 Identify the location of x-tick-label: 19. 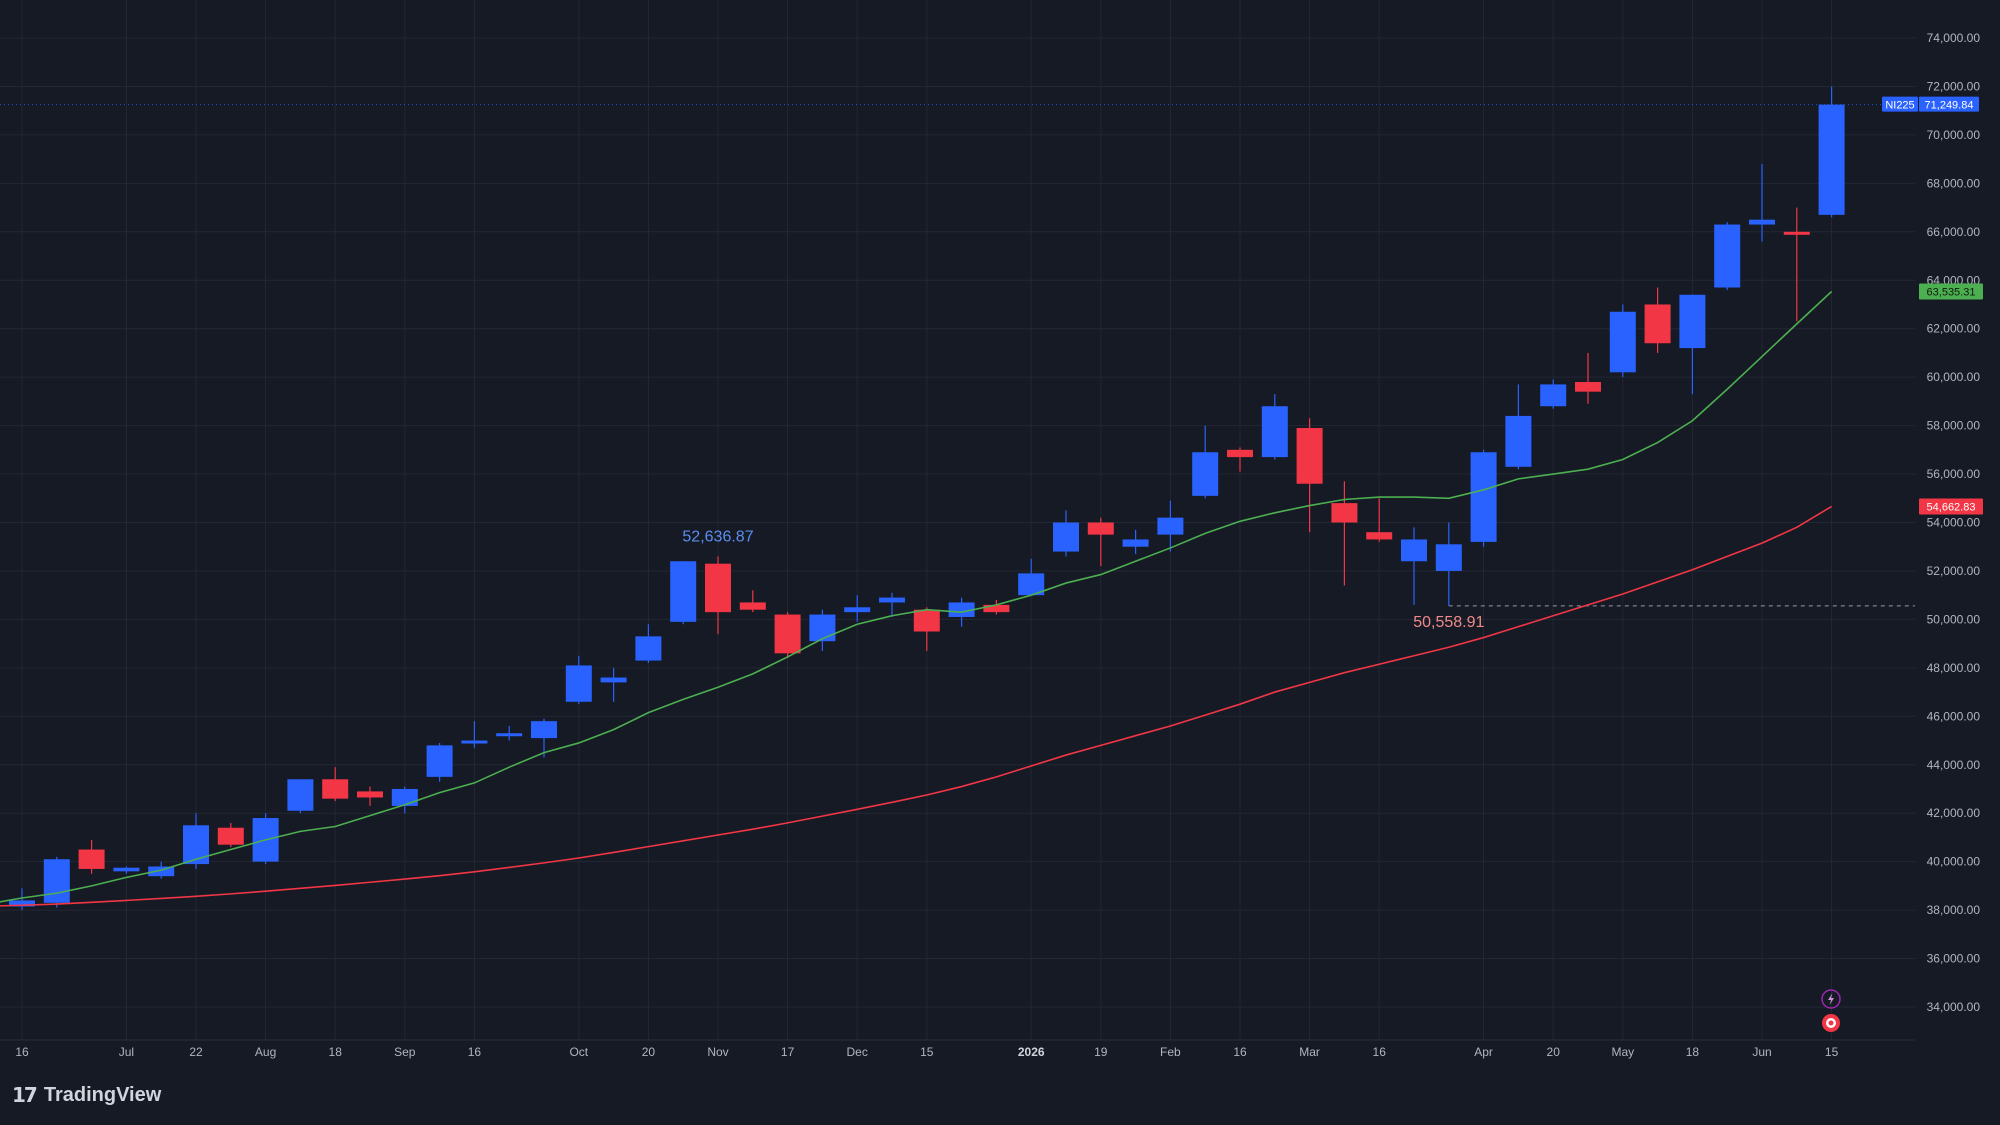
(1101, 1052).